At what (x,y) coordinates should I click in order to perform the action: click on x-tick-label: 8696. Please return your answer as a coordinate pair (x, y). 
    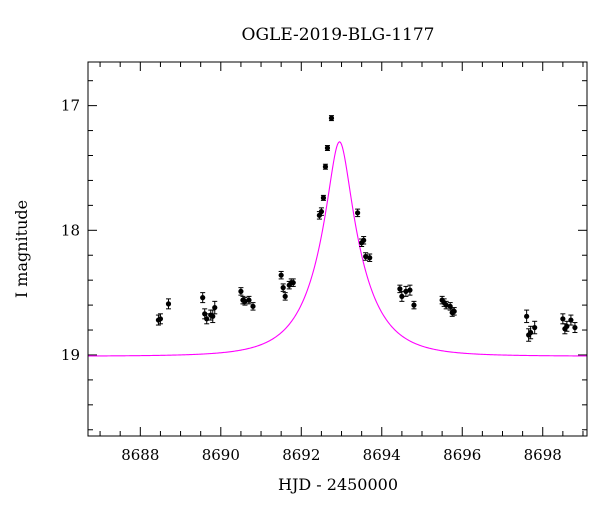
    Looking at the image, I should click on (462, 455).